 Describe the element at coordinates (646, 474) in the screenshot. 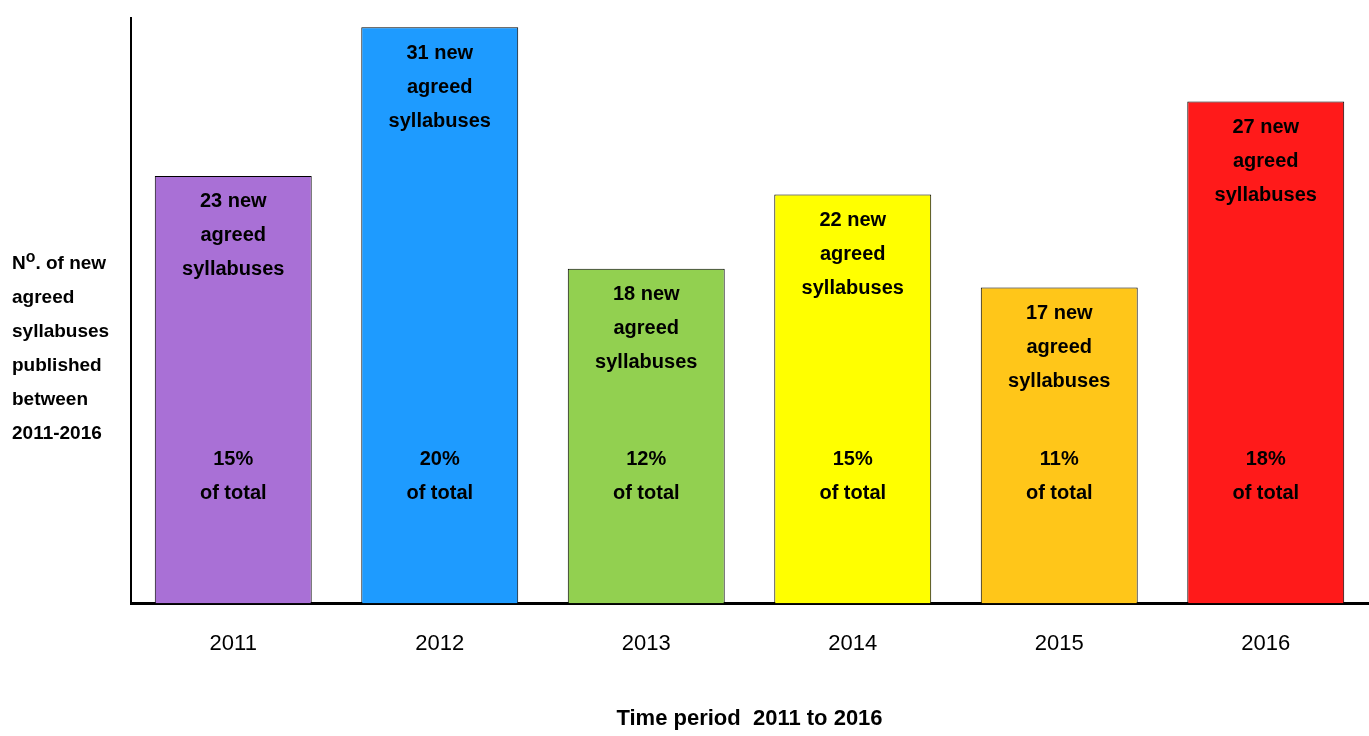

I see `annotation: 12% of total` at that location.